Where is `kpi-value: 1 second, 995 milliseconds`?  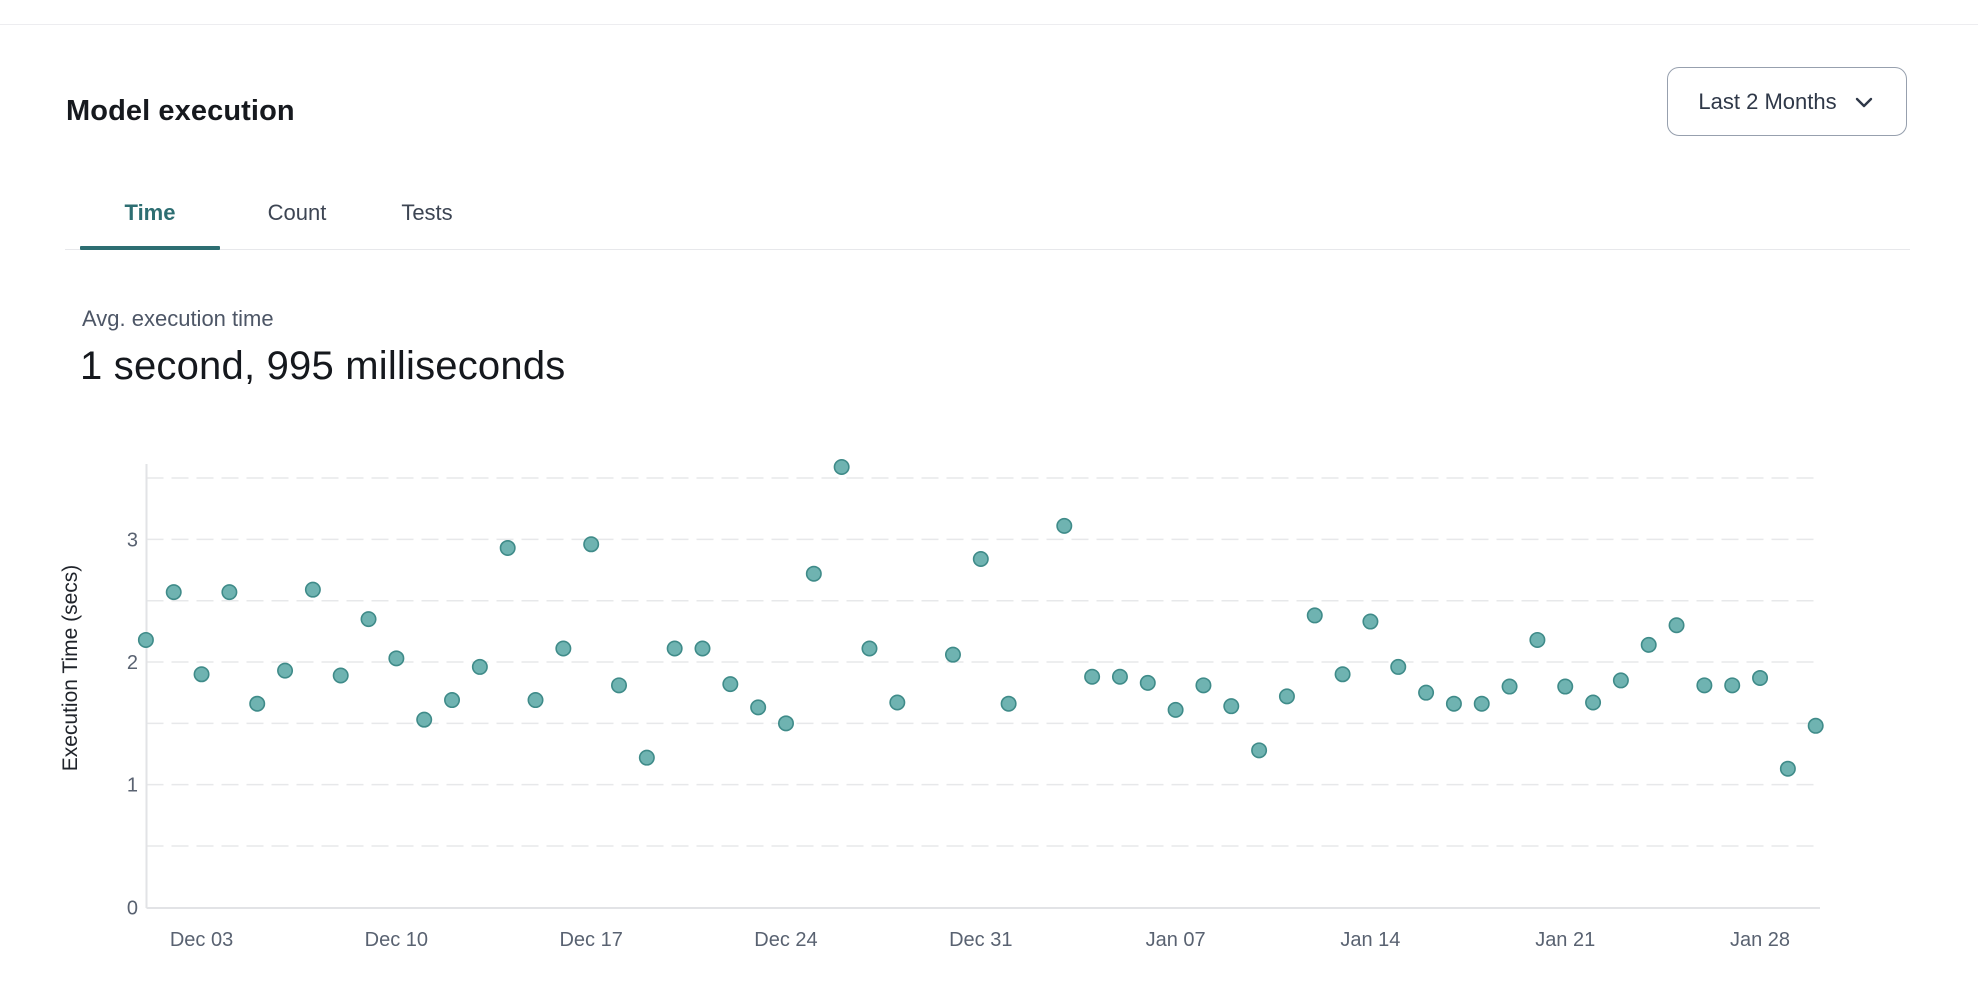
kpi-value: 1 second, 995 milliseconds is located at coordinates (323, 366).